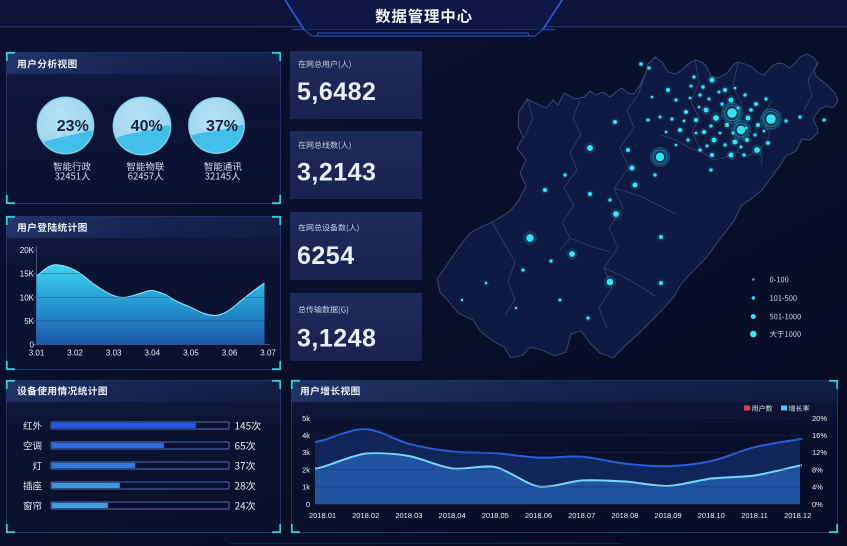  What do you see at coordinates (495, 515) in the screenshot?
I see `svg-text: 2018.05` at bounding box center [495, 515].